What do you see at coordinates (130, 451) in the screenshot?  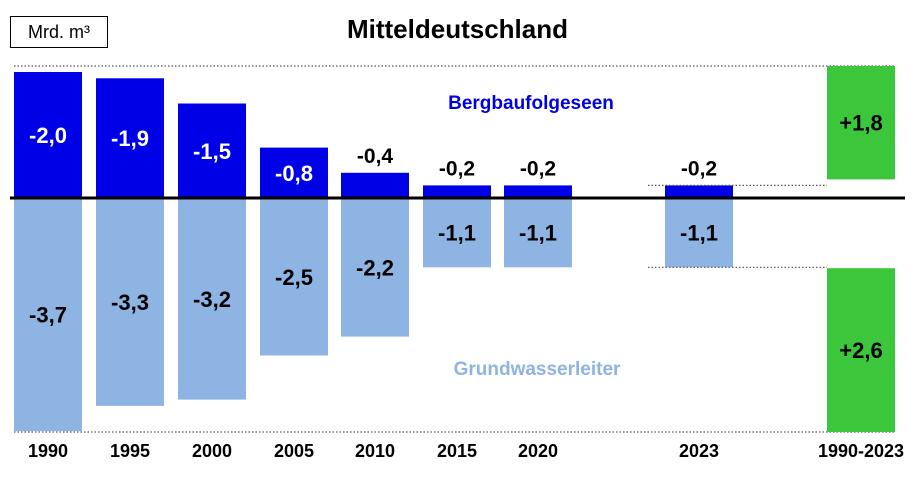 I see `tick-label-1995: 1995` at bounding box center [130, 451].